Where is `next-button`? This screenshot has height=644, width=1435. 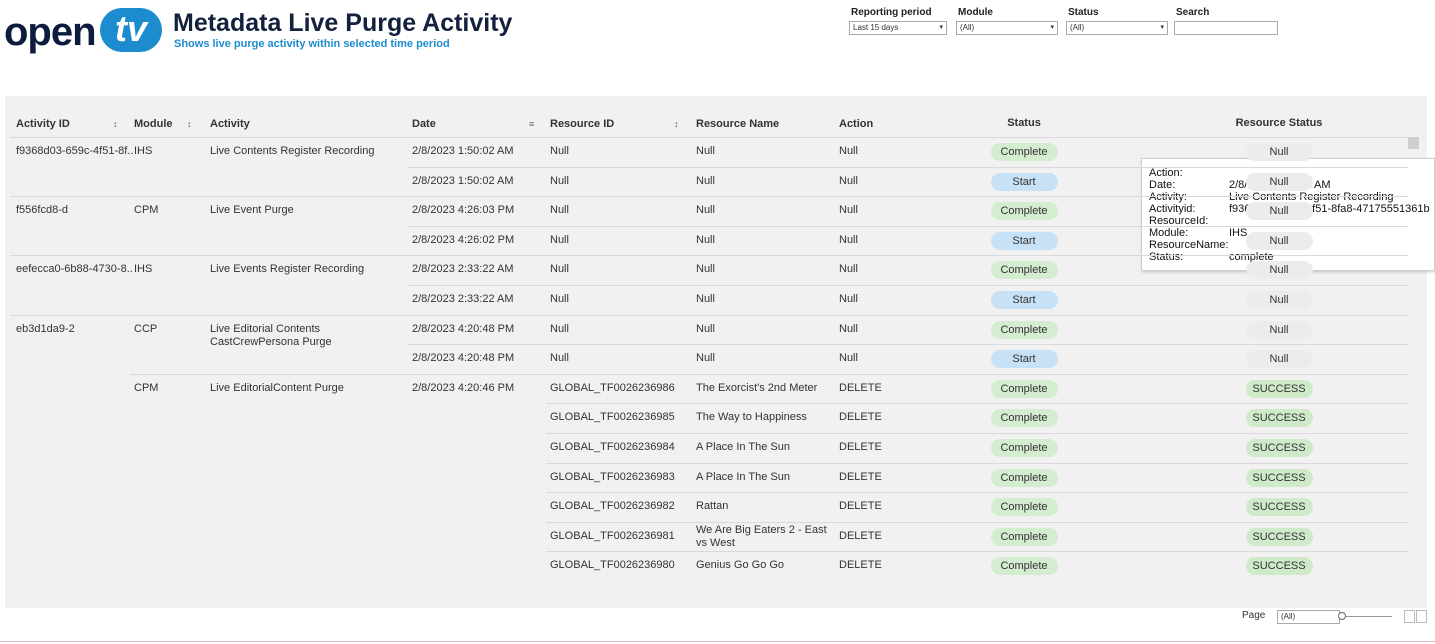
next-button is located at coordinates (1421, 616).